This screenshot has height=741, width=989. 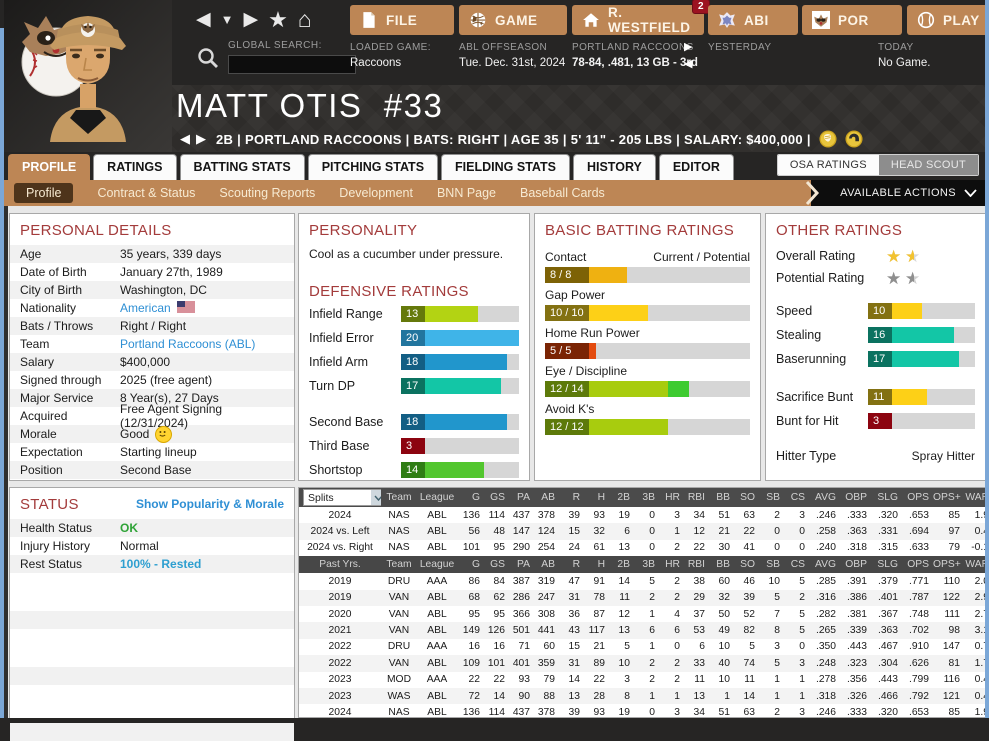 I want to click on menu-file: FILE, so click(x=402, y=20).